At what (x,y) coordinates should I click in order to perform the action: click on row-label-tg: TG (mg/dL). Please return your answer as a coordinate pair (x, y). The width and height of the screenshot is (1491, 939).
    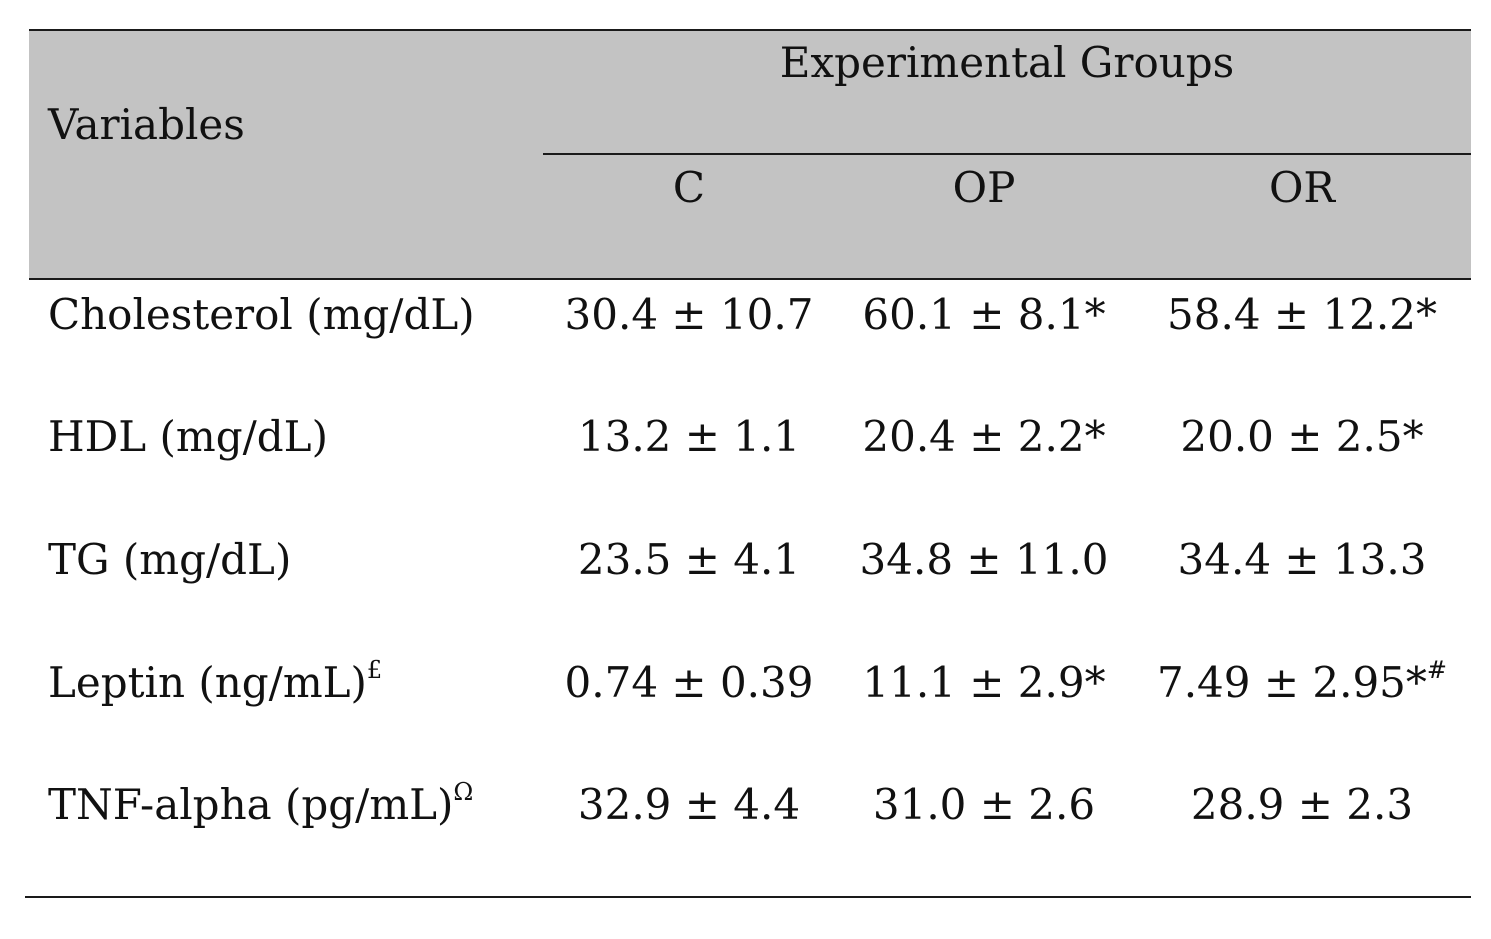
    Looking at the image, I should click on (170, 559).